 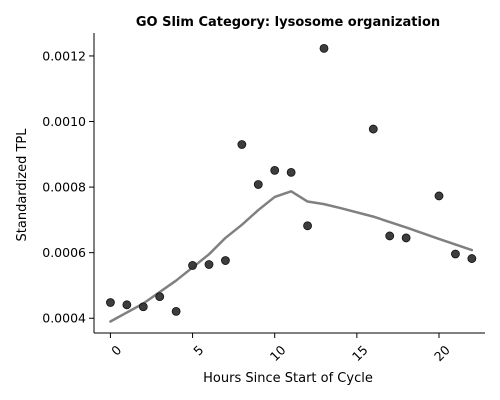 I want to click on x-tick-label: 20, so click(x=442, y=353).